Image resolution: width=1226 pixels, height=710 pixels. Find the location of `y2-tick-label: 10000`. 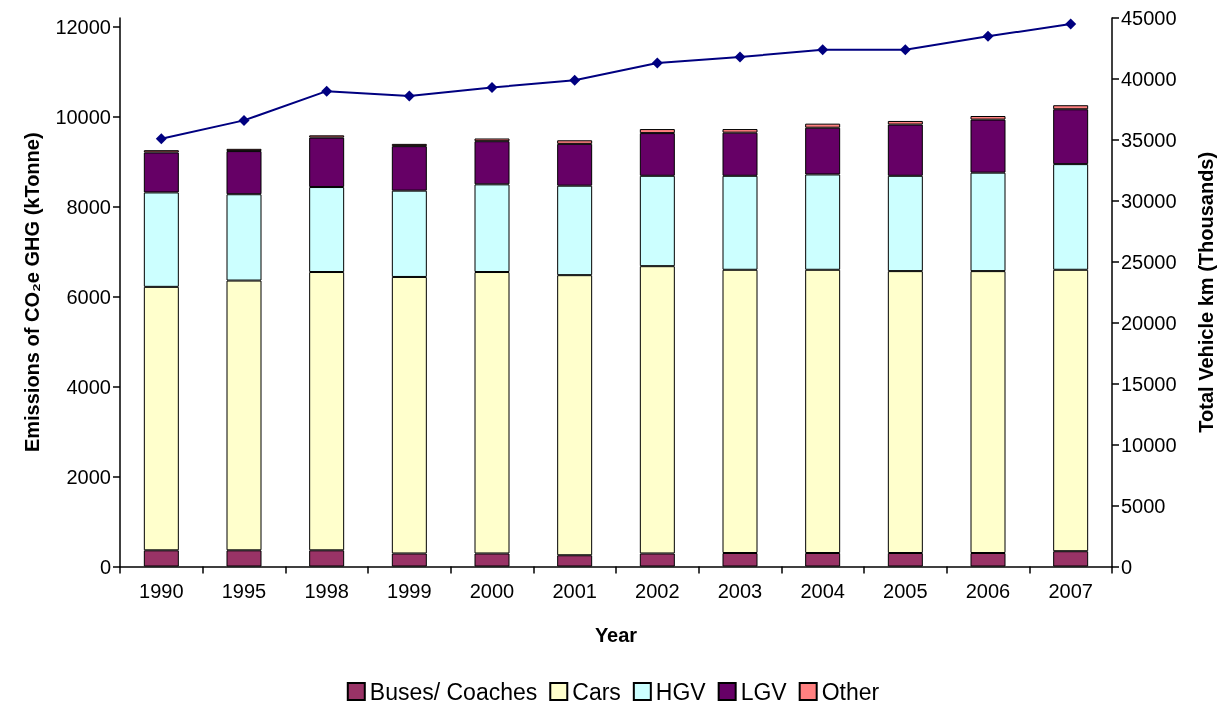

y2-tick-label: 10000 is located at coordinates (1149, 444).